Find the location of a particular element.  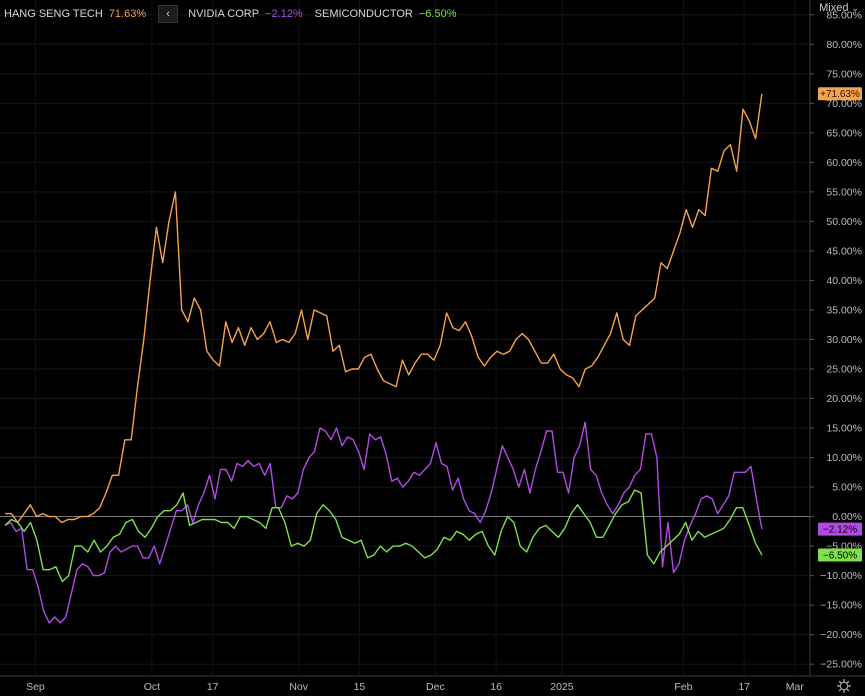

y-tick-label: 50.00% is located at coordinates (844, 222).